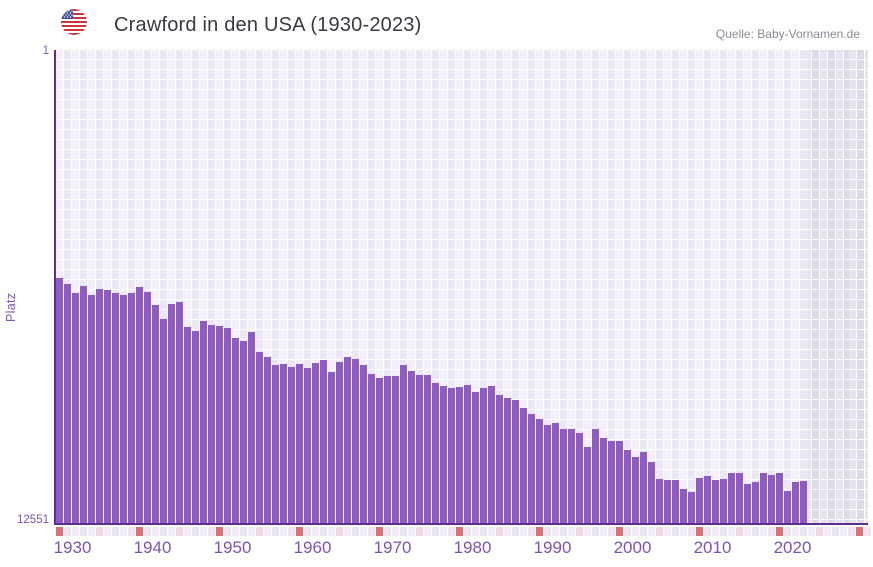 The height and width of the screenshot is (567, 873). Describe the element at coordinates (552, 547) in the screenshot. I see `x-tick-label-1990: 1990` at that location.